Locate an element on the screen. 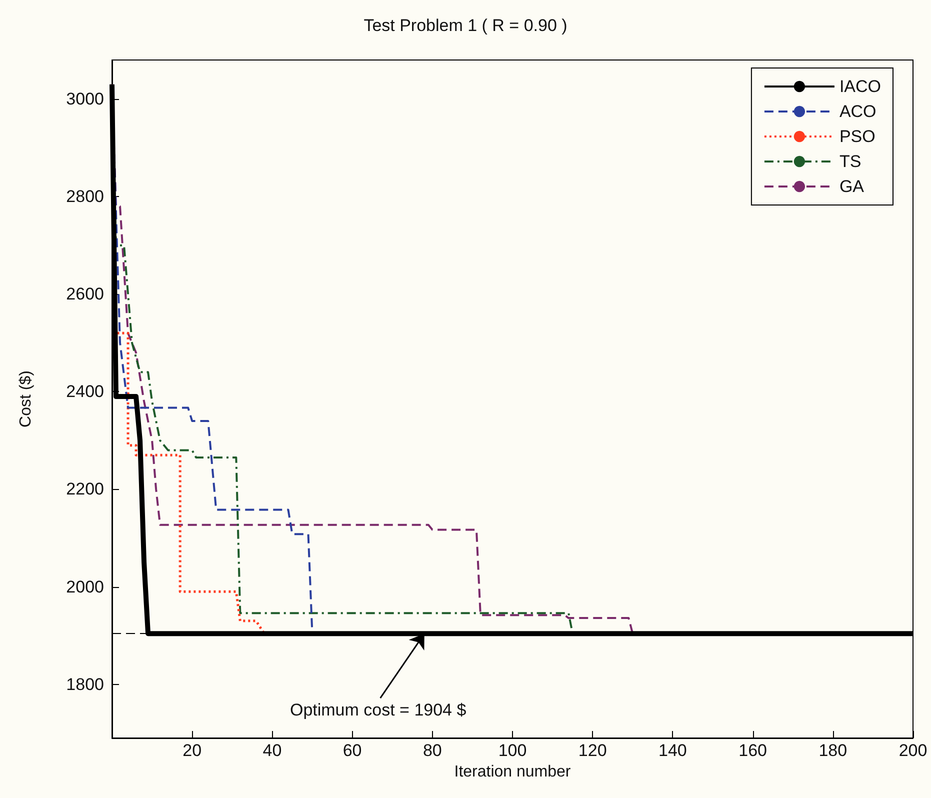 This screenshot has width=931, height=798. x-tick-label: 40 is located at coordinates (272, 750).